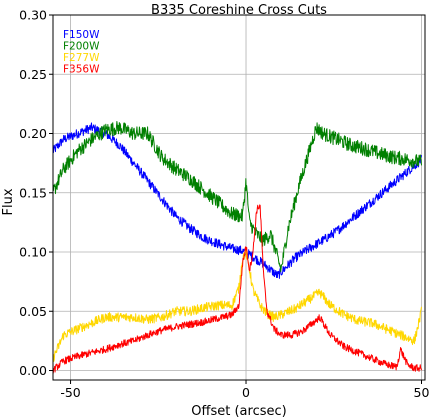  What do you see at coordinates (33, 311) in the screenshot?
I see `y-tick-label: 0.05` at bounding box center [33, 311].